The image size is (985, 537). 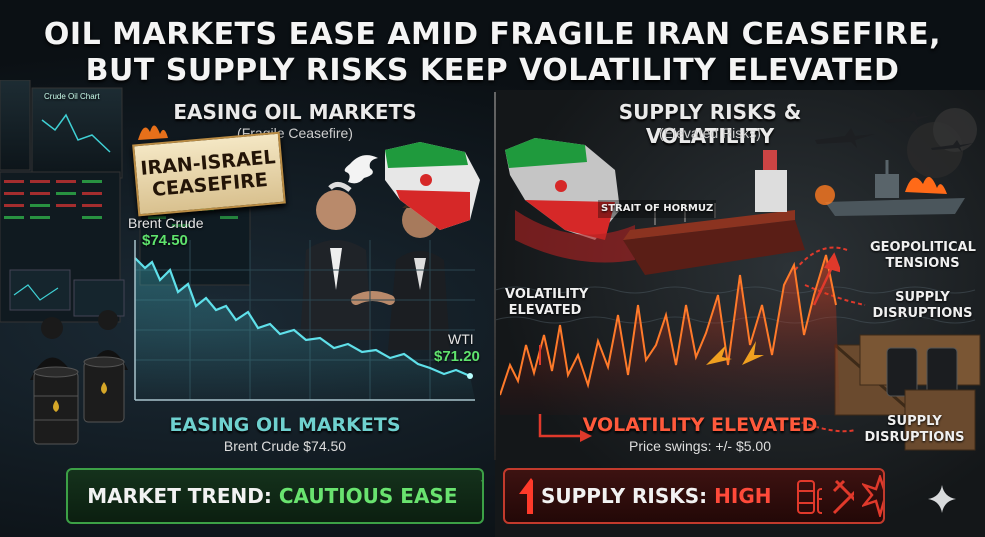 What do you see at coordinates (699, 446) in the screenshot?
I see `price-swings-subtitle: Price swings: +/- $5.00` at bounding box center [699, 446].